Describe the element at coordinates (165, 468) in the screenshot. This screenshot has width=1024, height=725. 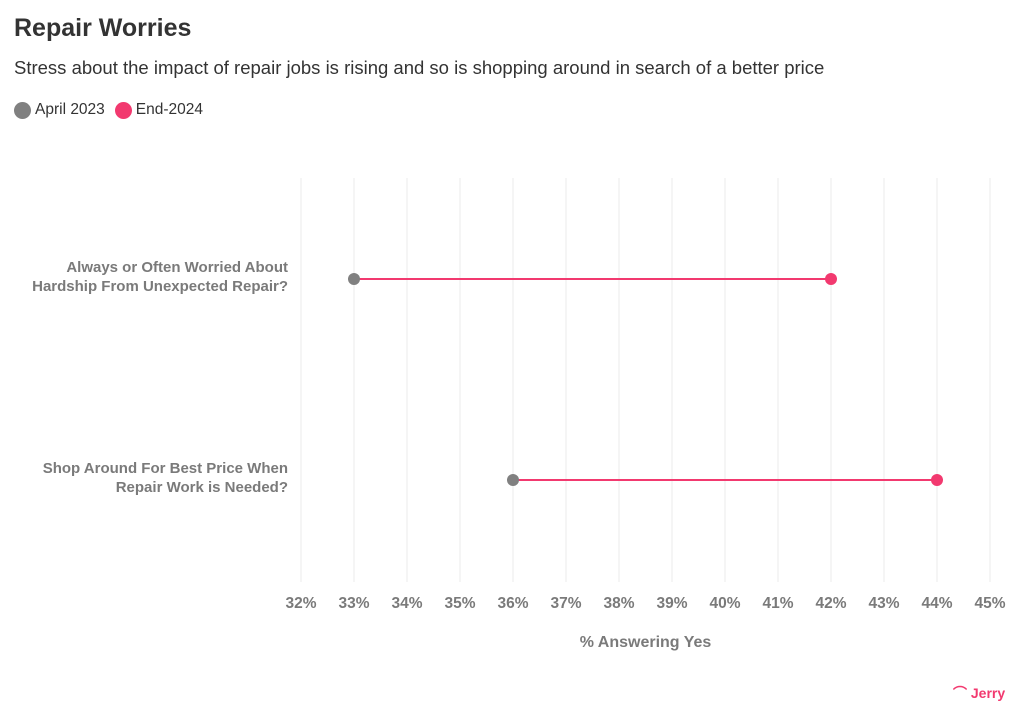
I see `category-label: Shop Around For Best Price When` at that location.